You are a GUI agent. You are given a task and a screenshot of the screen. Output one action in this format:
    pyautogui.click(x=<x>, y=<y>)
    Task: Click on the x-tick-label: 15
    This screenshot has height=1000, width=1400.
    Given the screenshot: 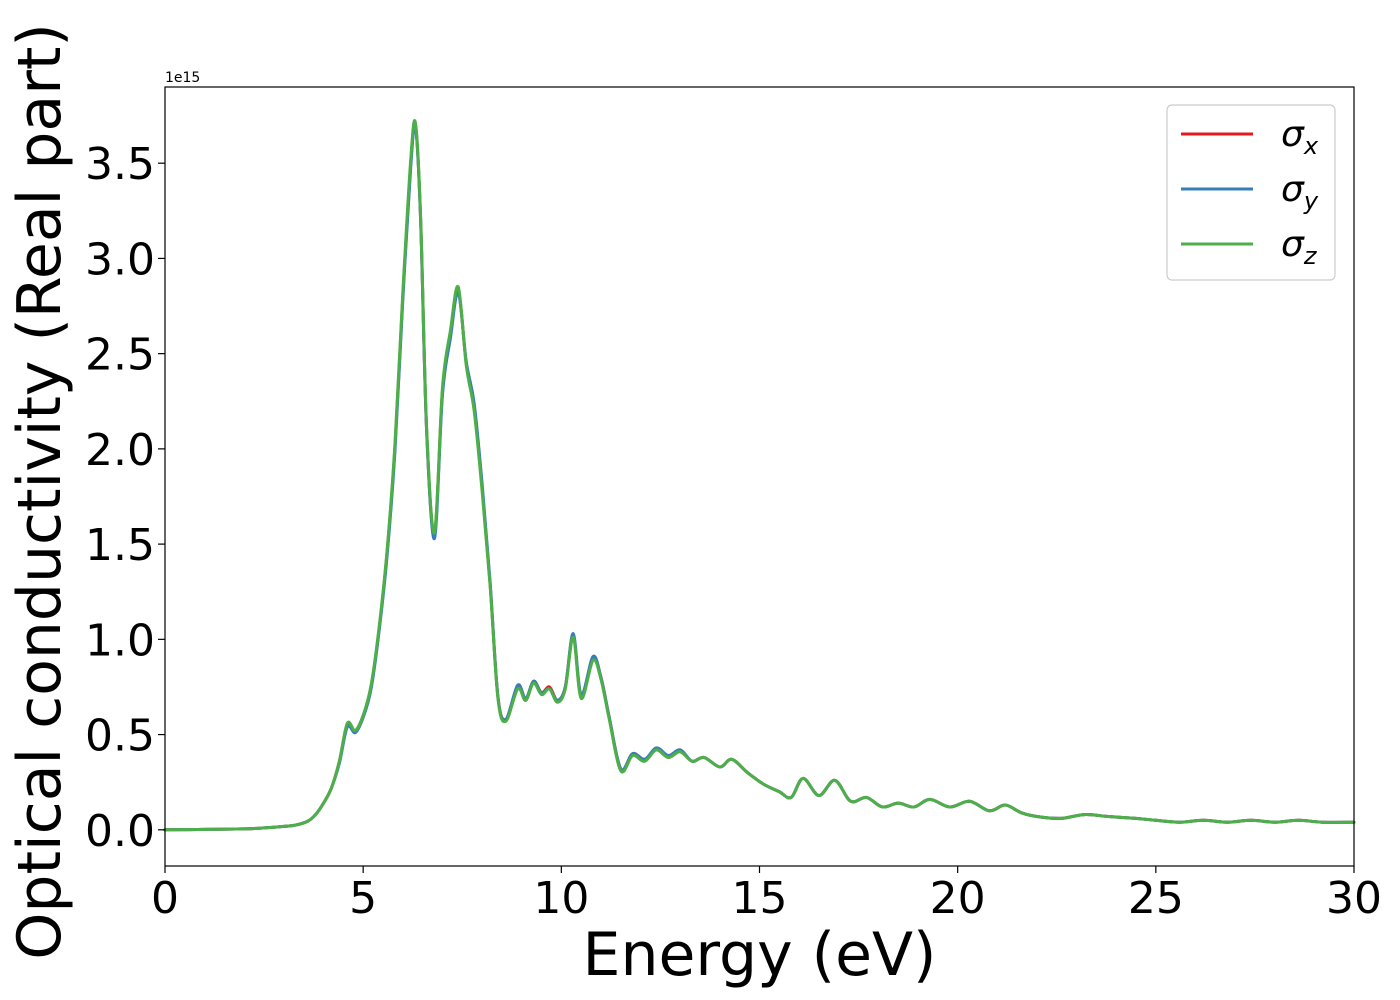 What is the action you would take?
    pyautogui.click(x=760, y=898)
    